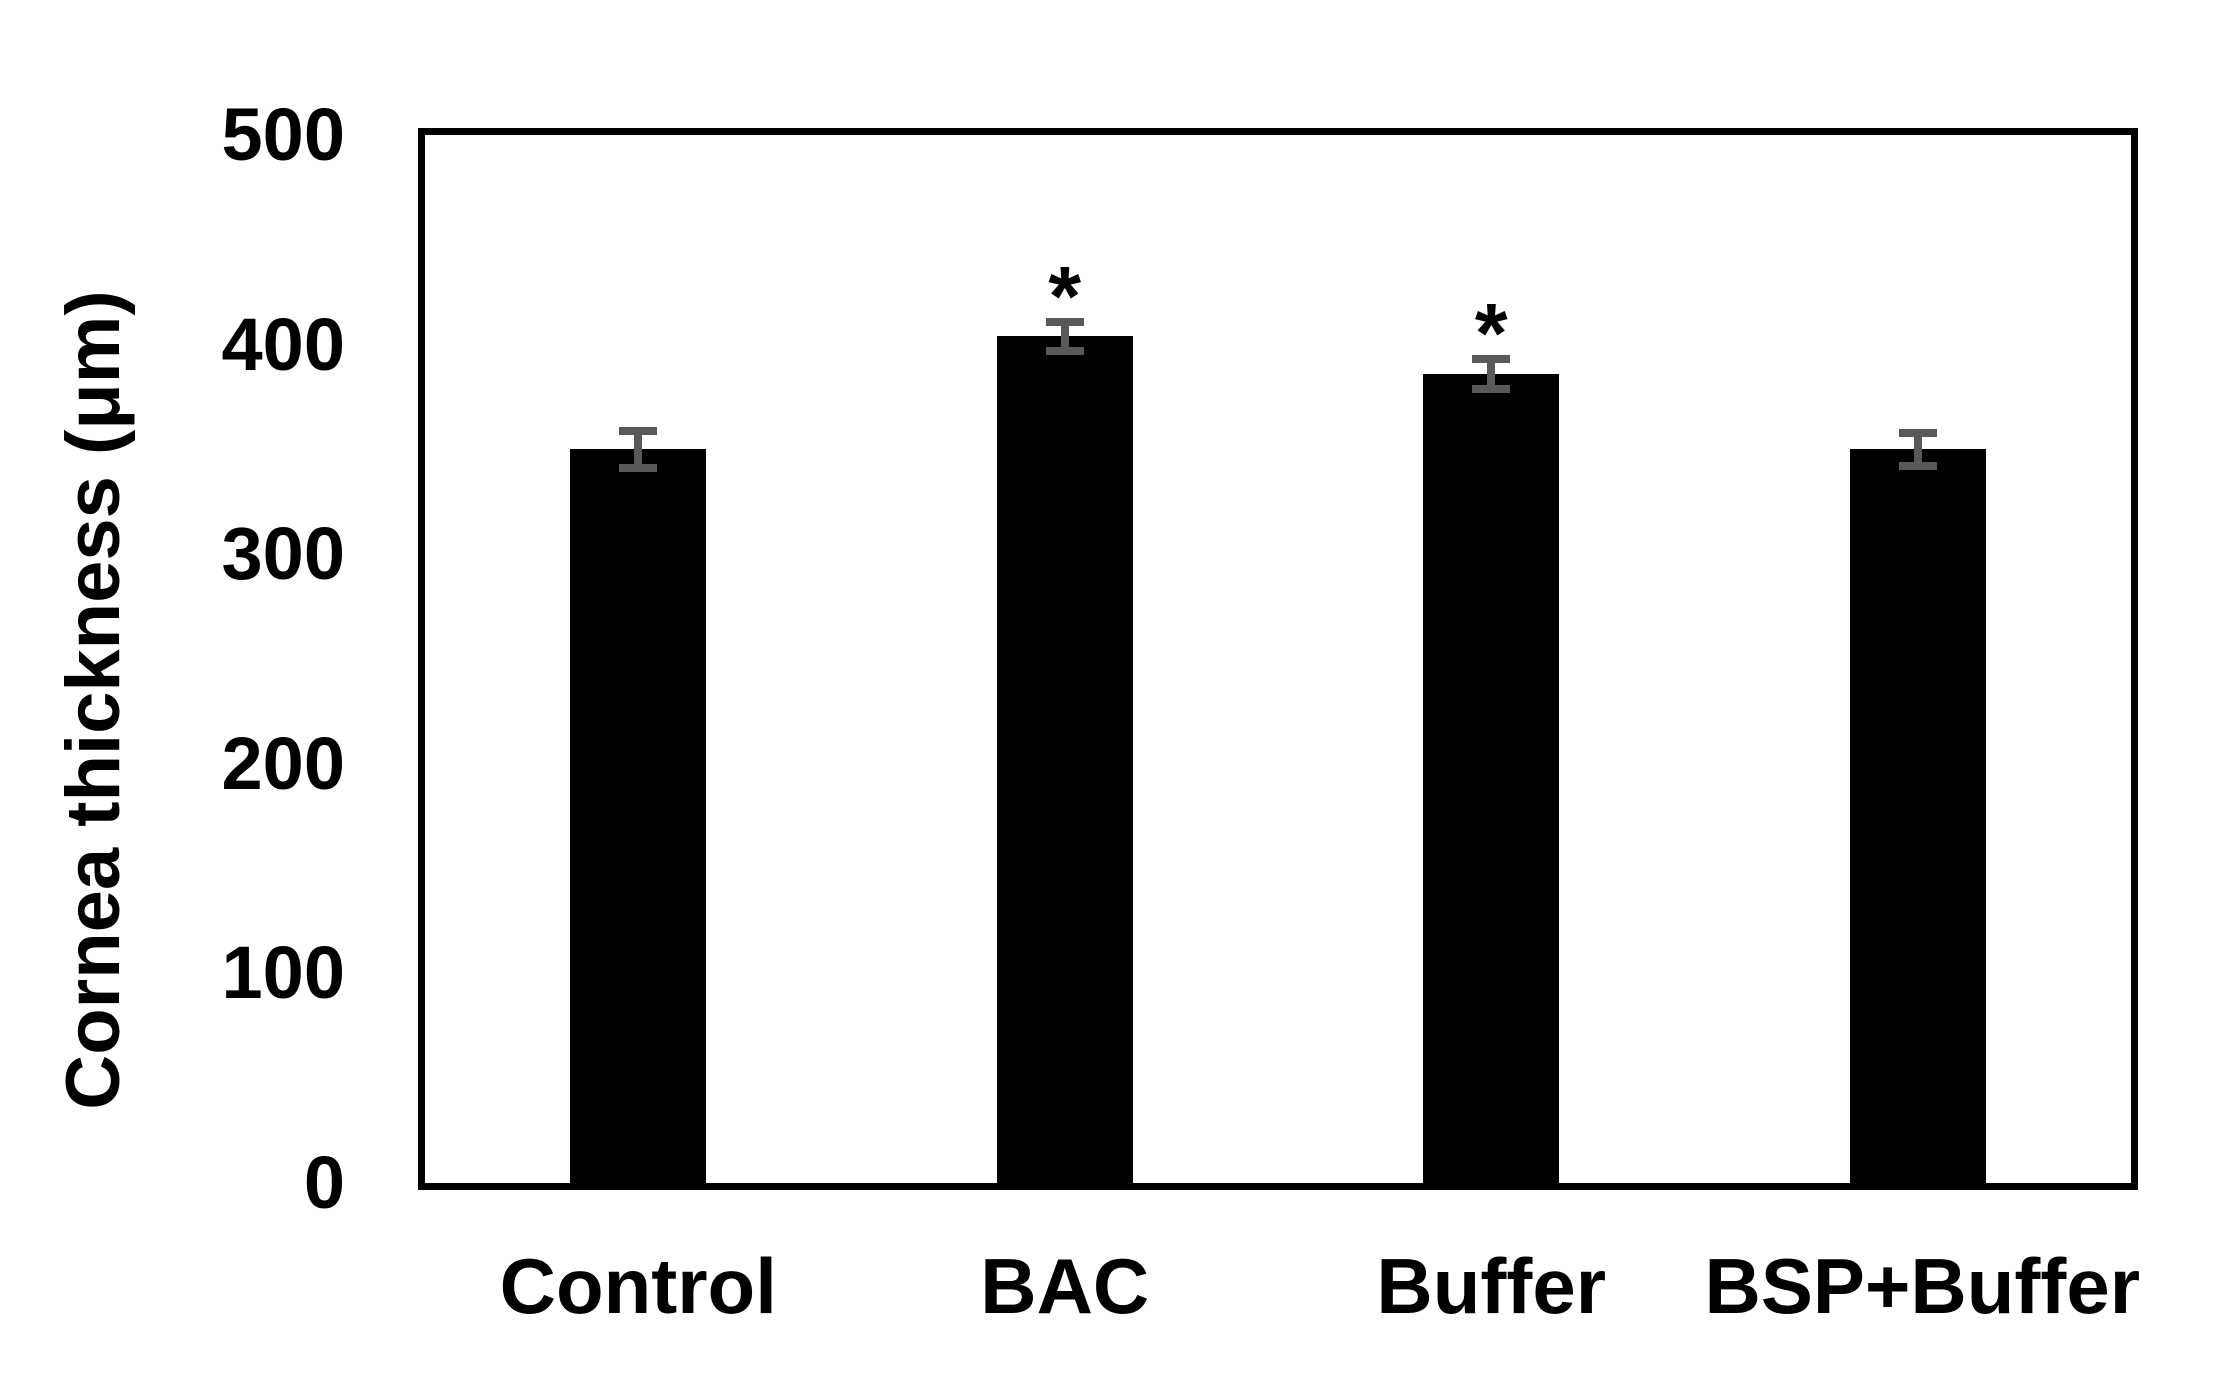  Describe the element at coordinates (283, 134) in the screenshot. I see `y-tick-label: 500` at that location.